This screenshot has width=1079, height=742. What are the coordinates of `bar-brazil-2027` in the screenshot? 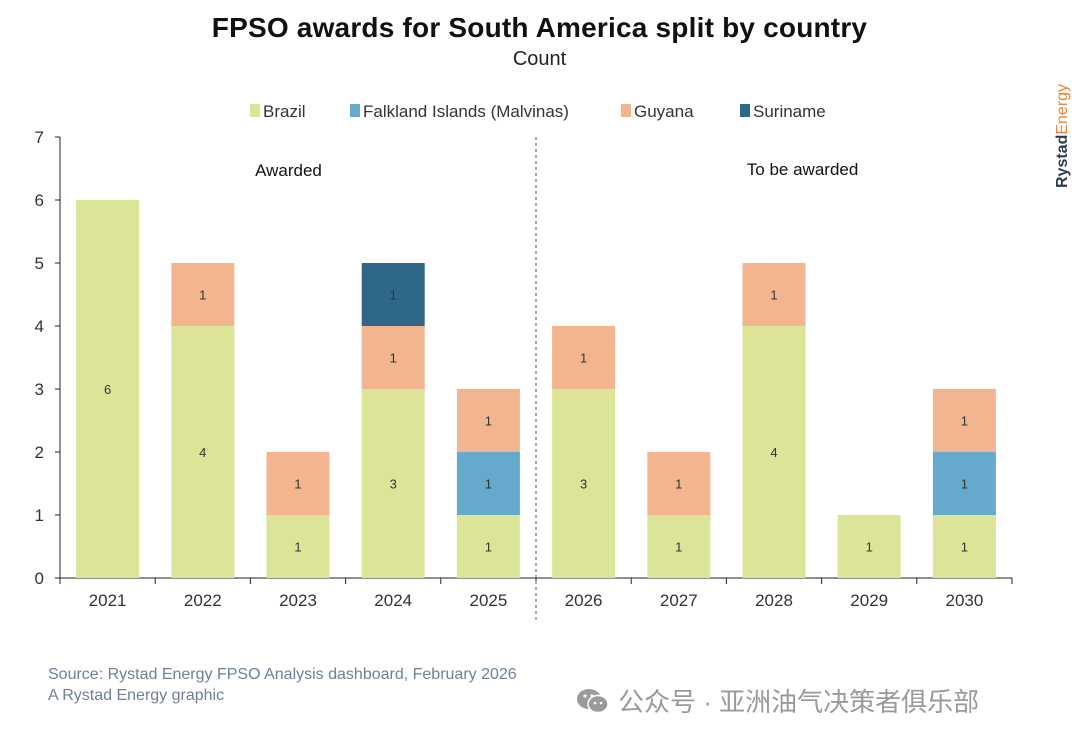 It's located at (679, 546).